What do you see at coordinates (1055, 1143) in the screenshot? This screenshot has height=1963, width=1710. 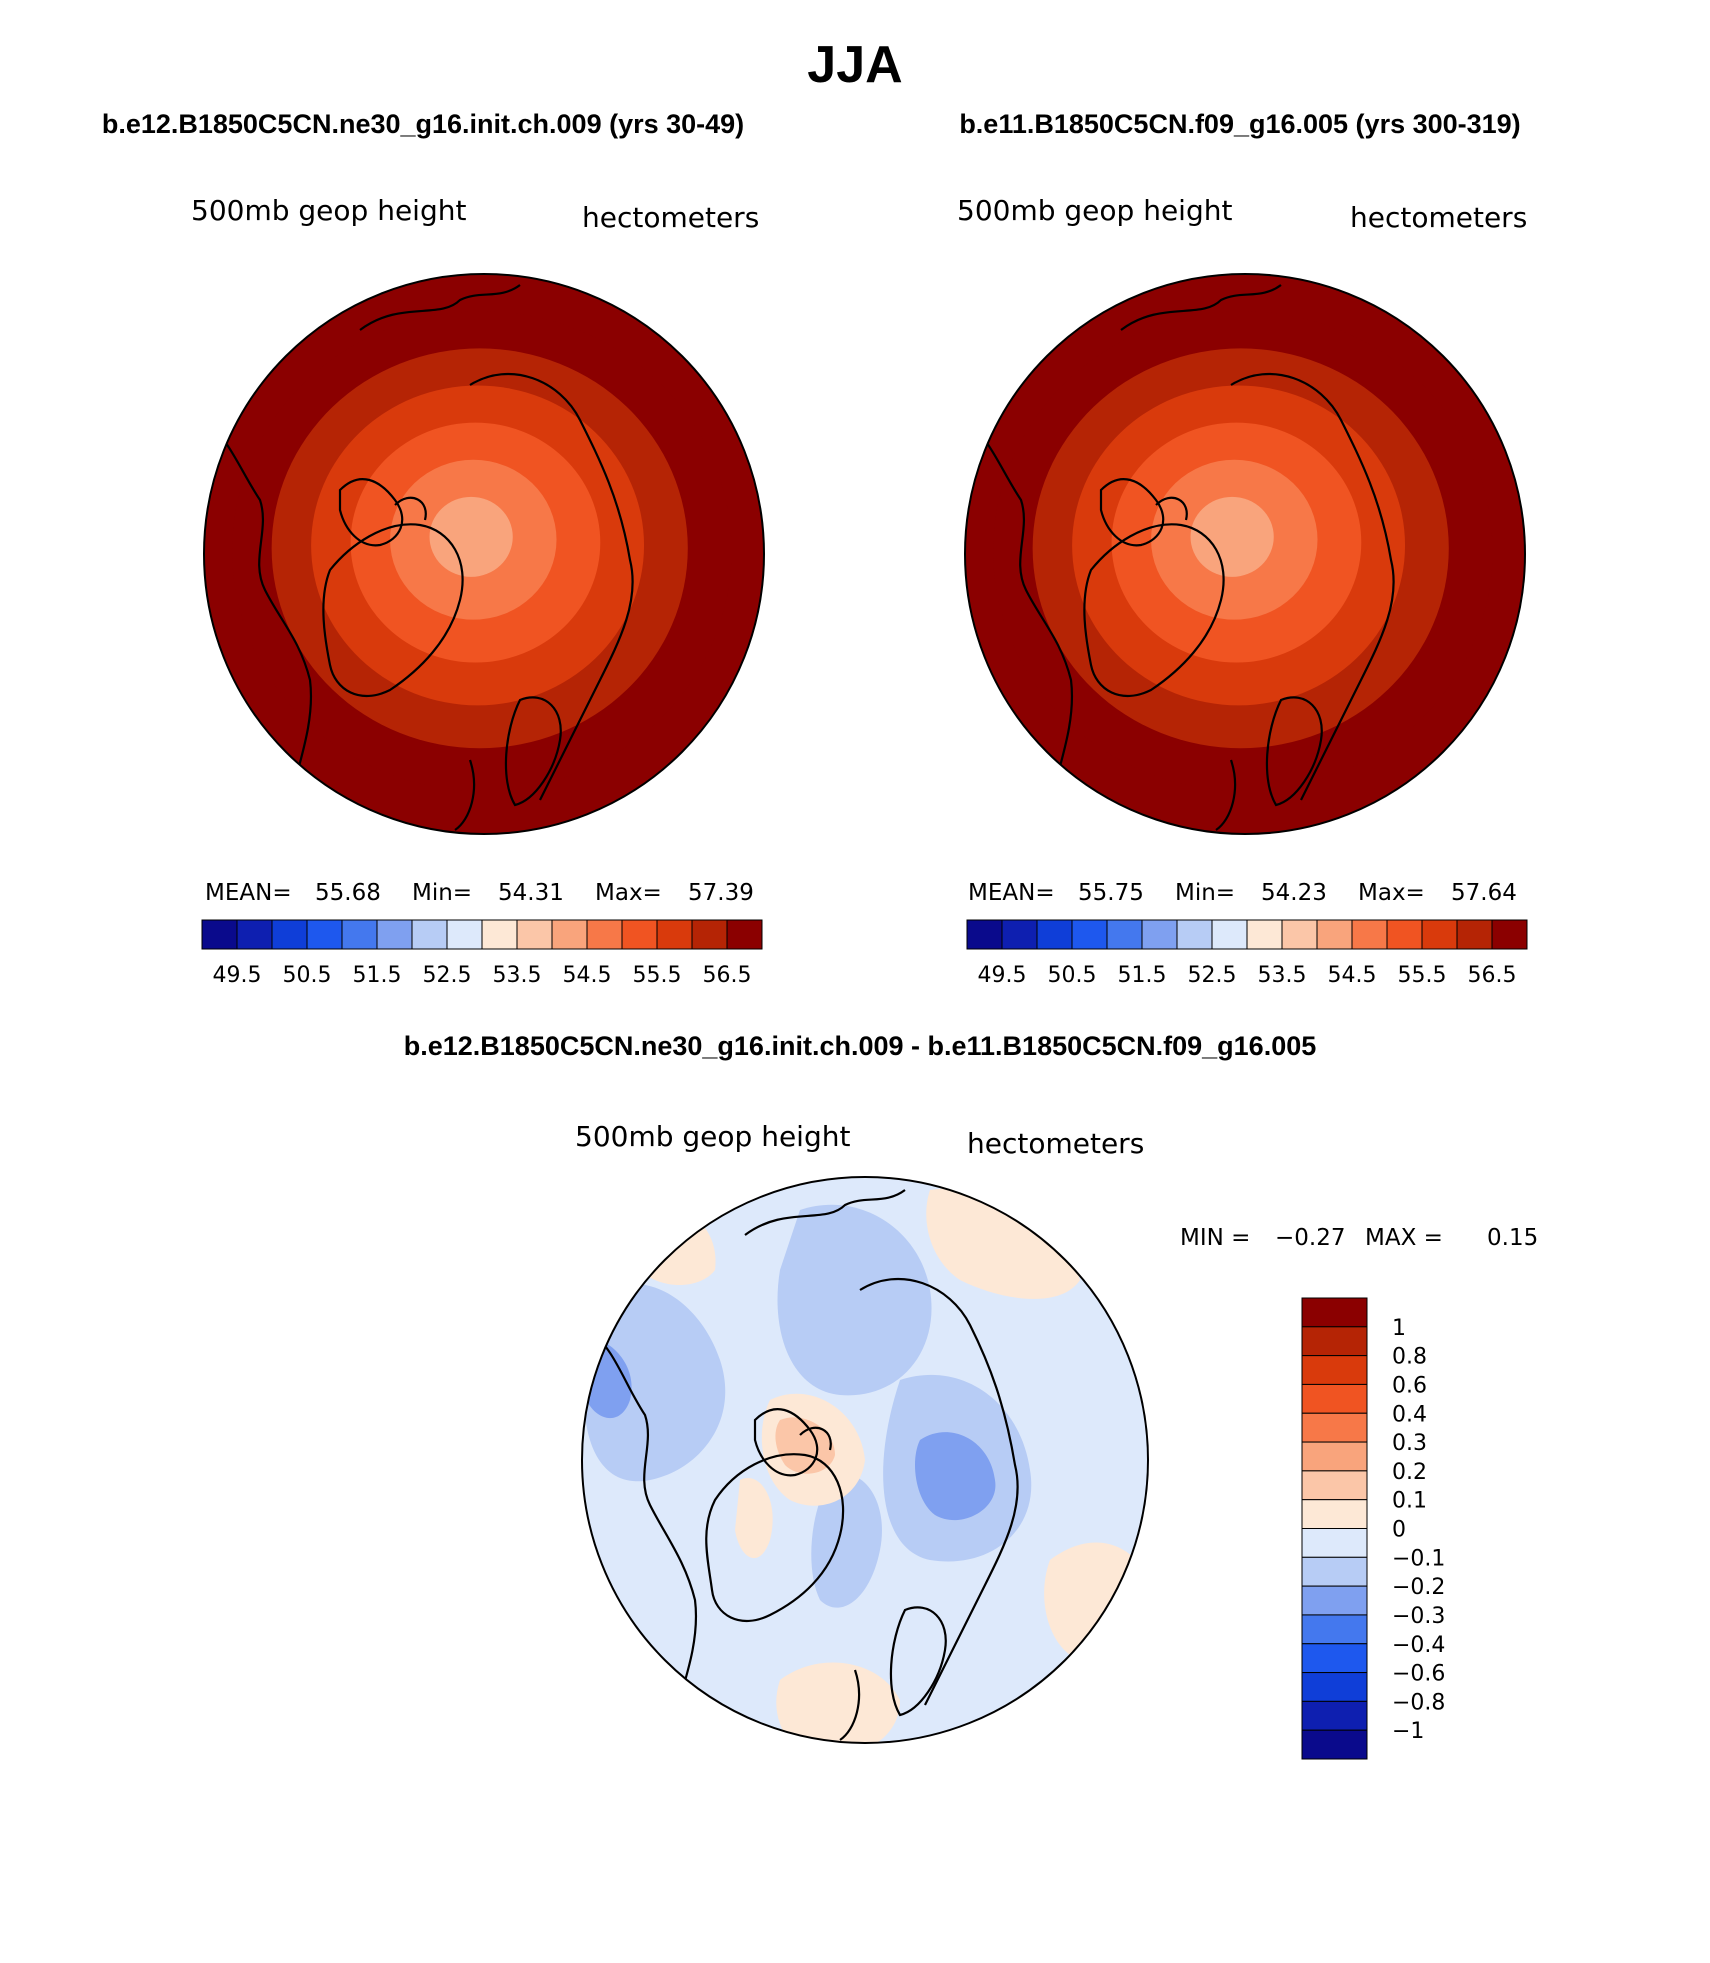 I see `diff-units-label: hectometers` at bounding box center [1055, 1143].